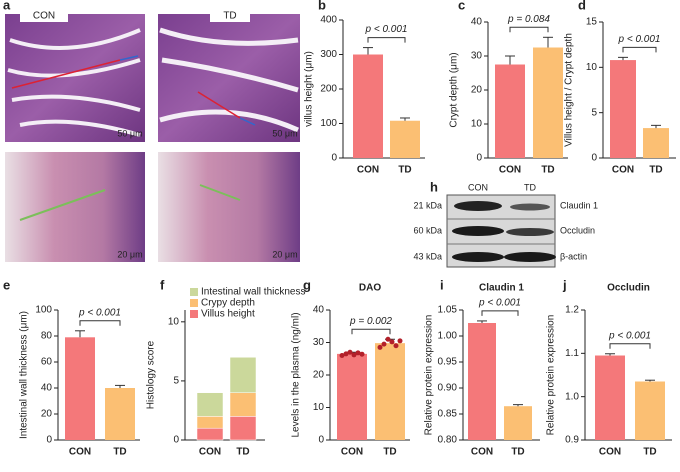  I want to click on y-tick-label: 0.9, so click(572, 440).